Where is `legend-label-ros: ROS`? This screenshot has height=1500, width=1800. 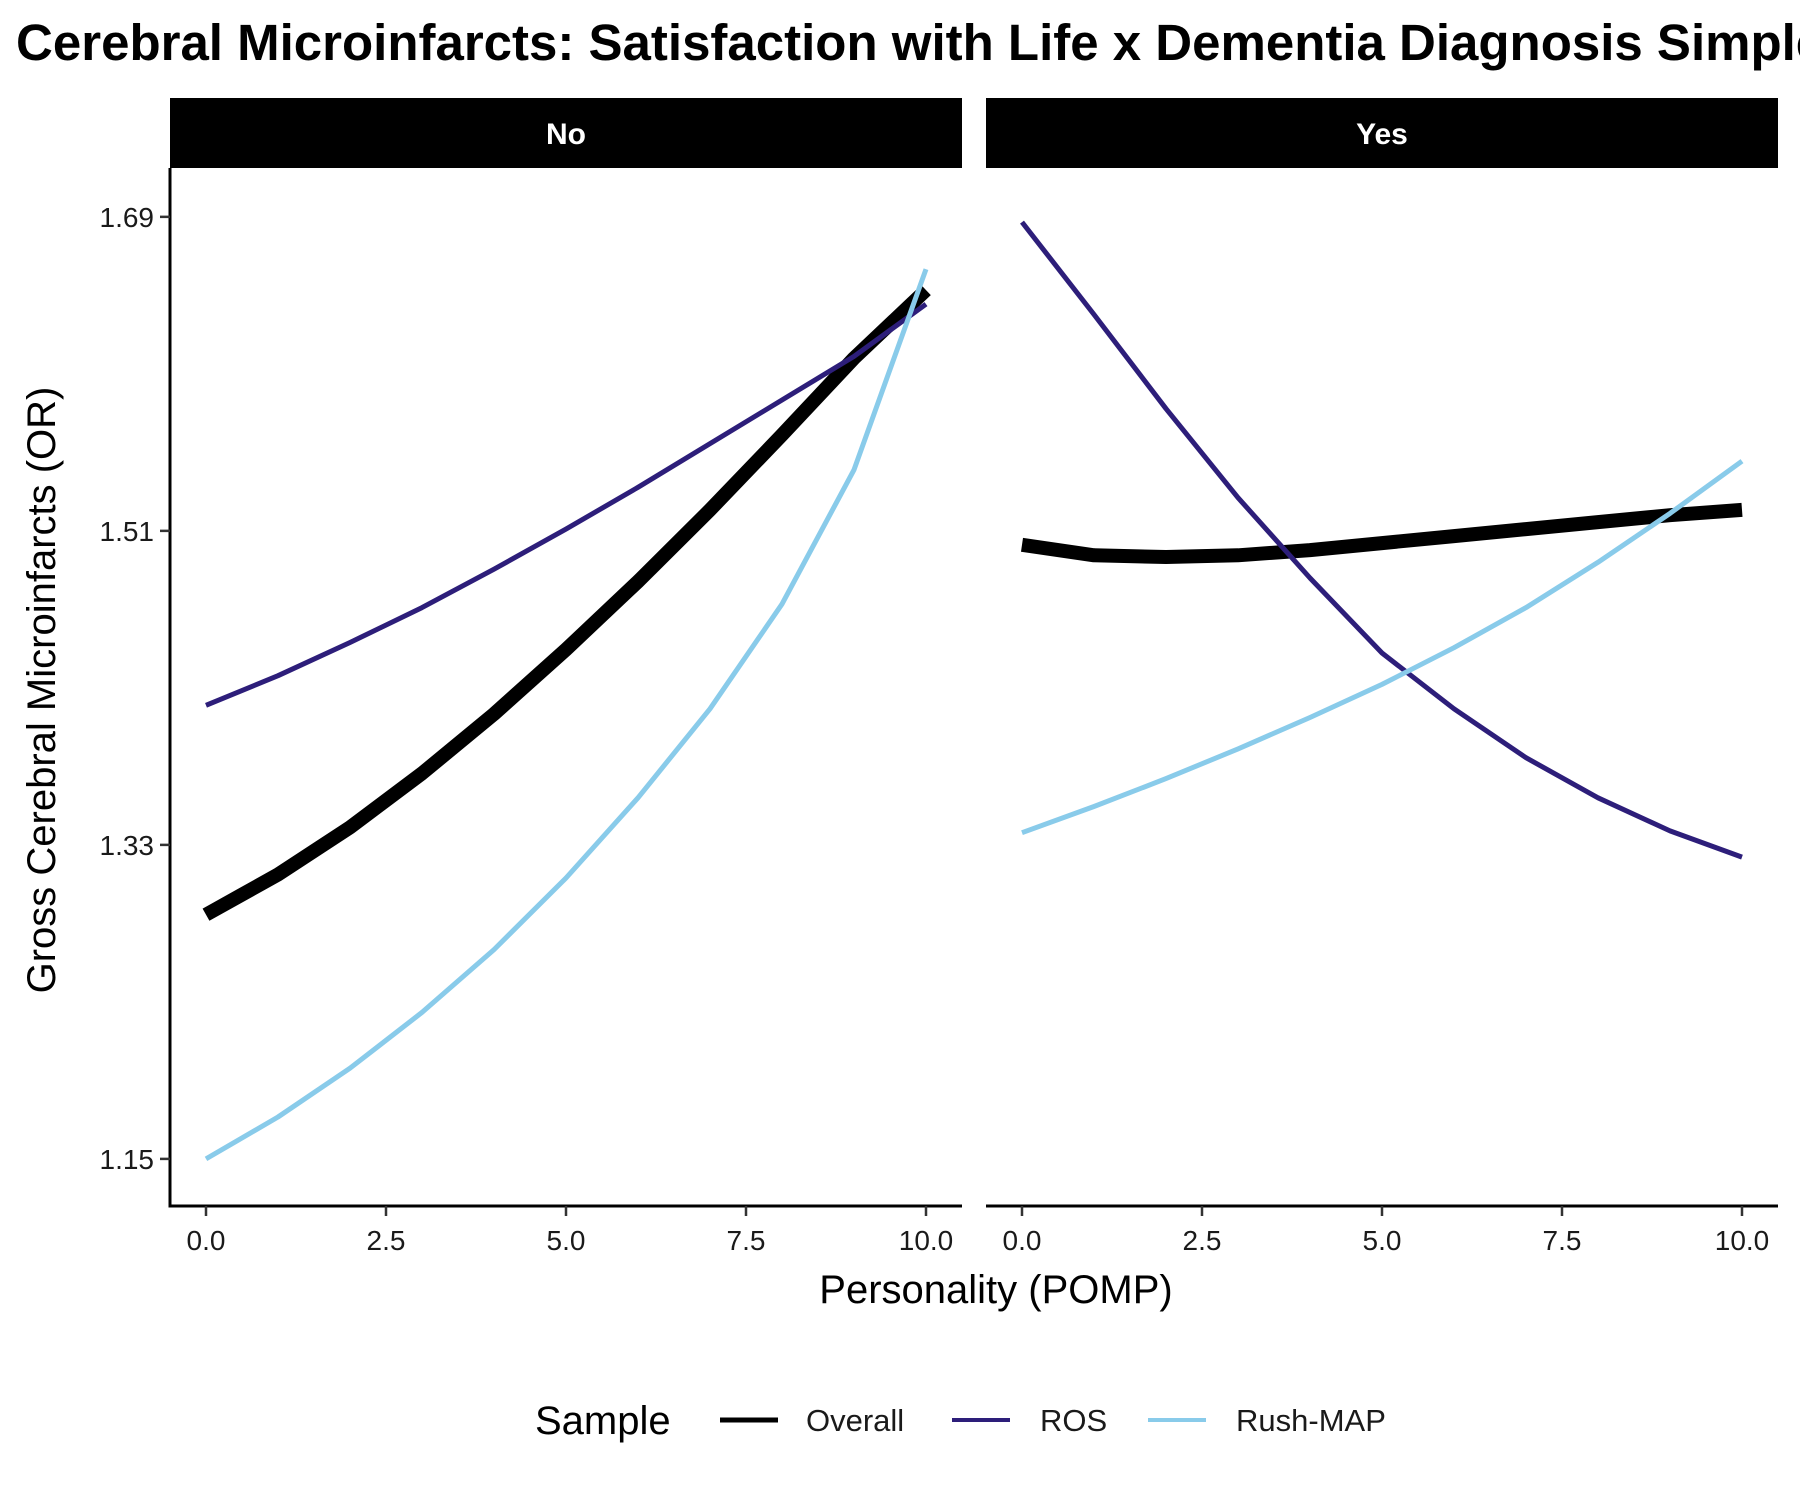
legend-label-ros: ROS is located at coordinates (1073, 1420).